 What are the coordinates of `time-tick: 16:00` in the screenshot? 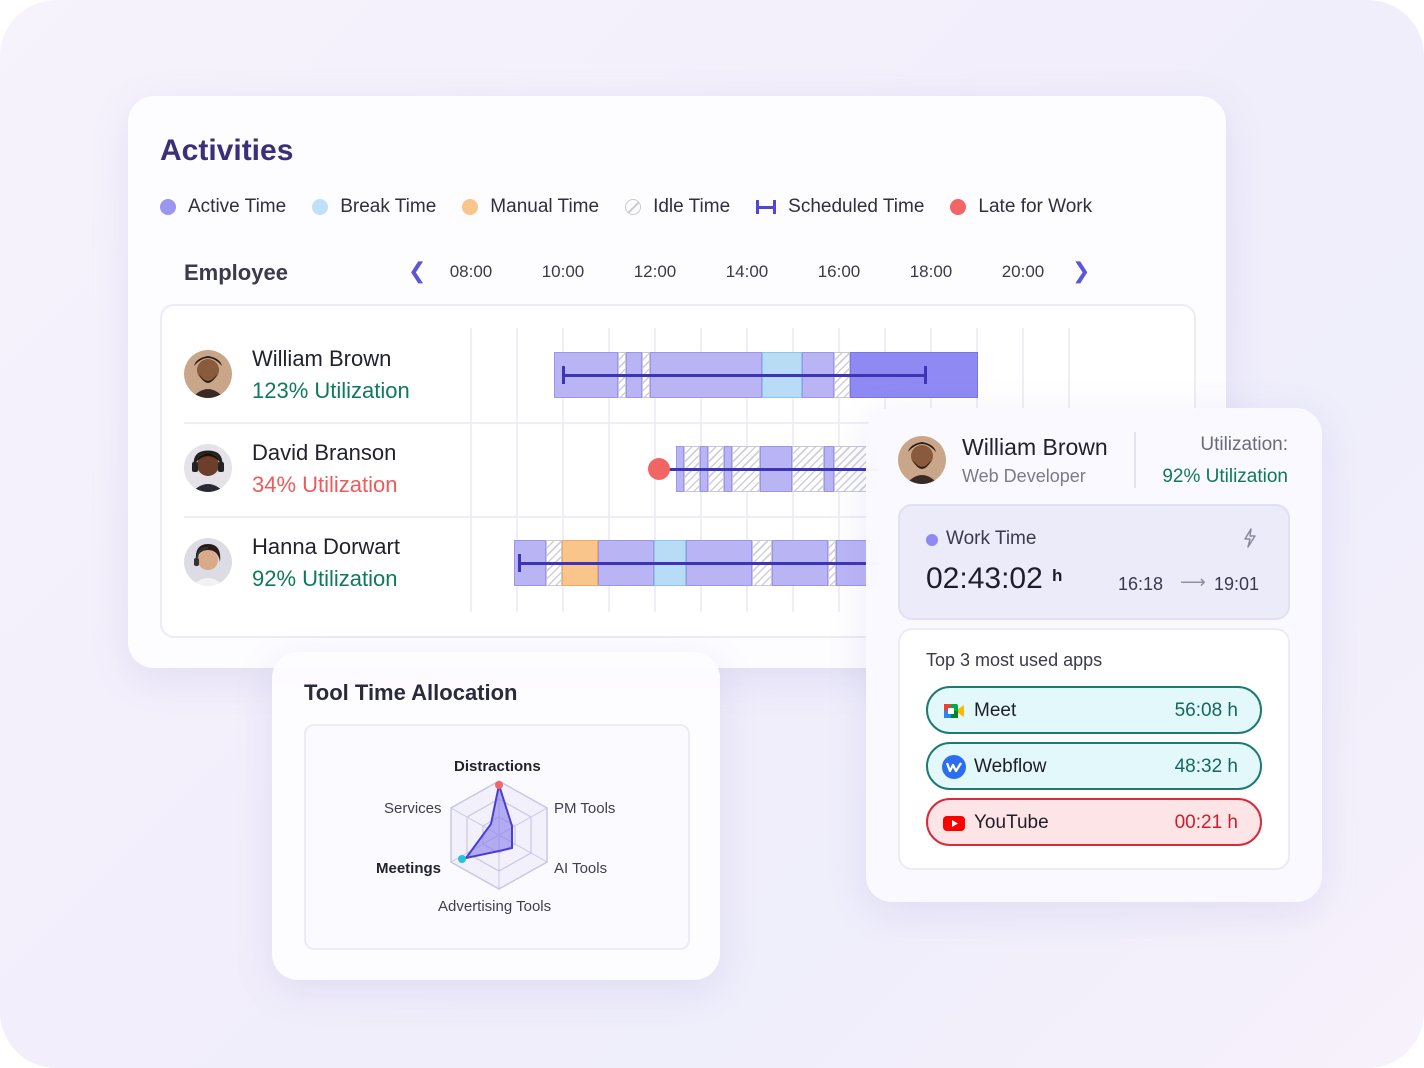 It's located at (839, 271).